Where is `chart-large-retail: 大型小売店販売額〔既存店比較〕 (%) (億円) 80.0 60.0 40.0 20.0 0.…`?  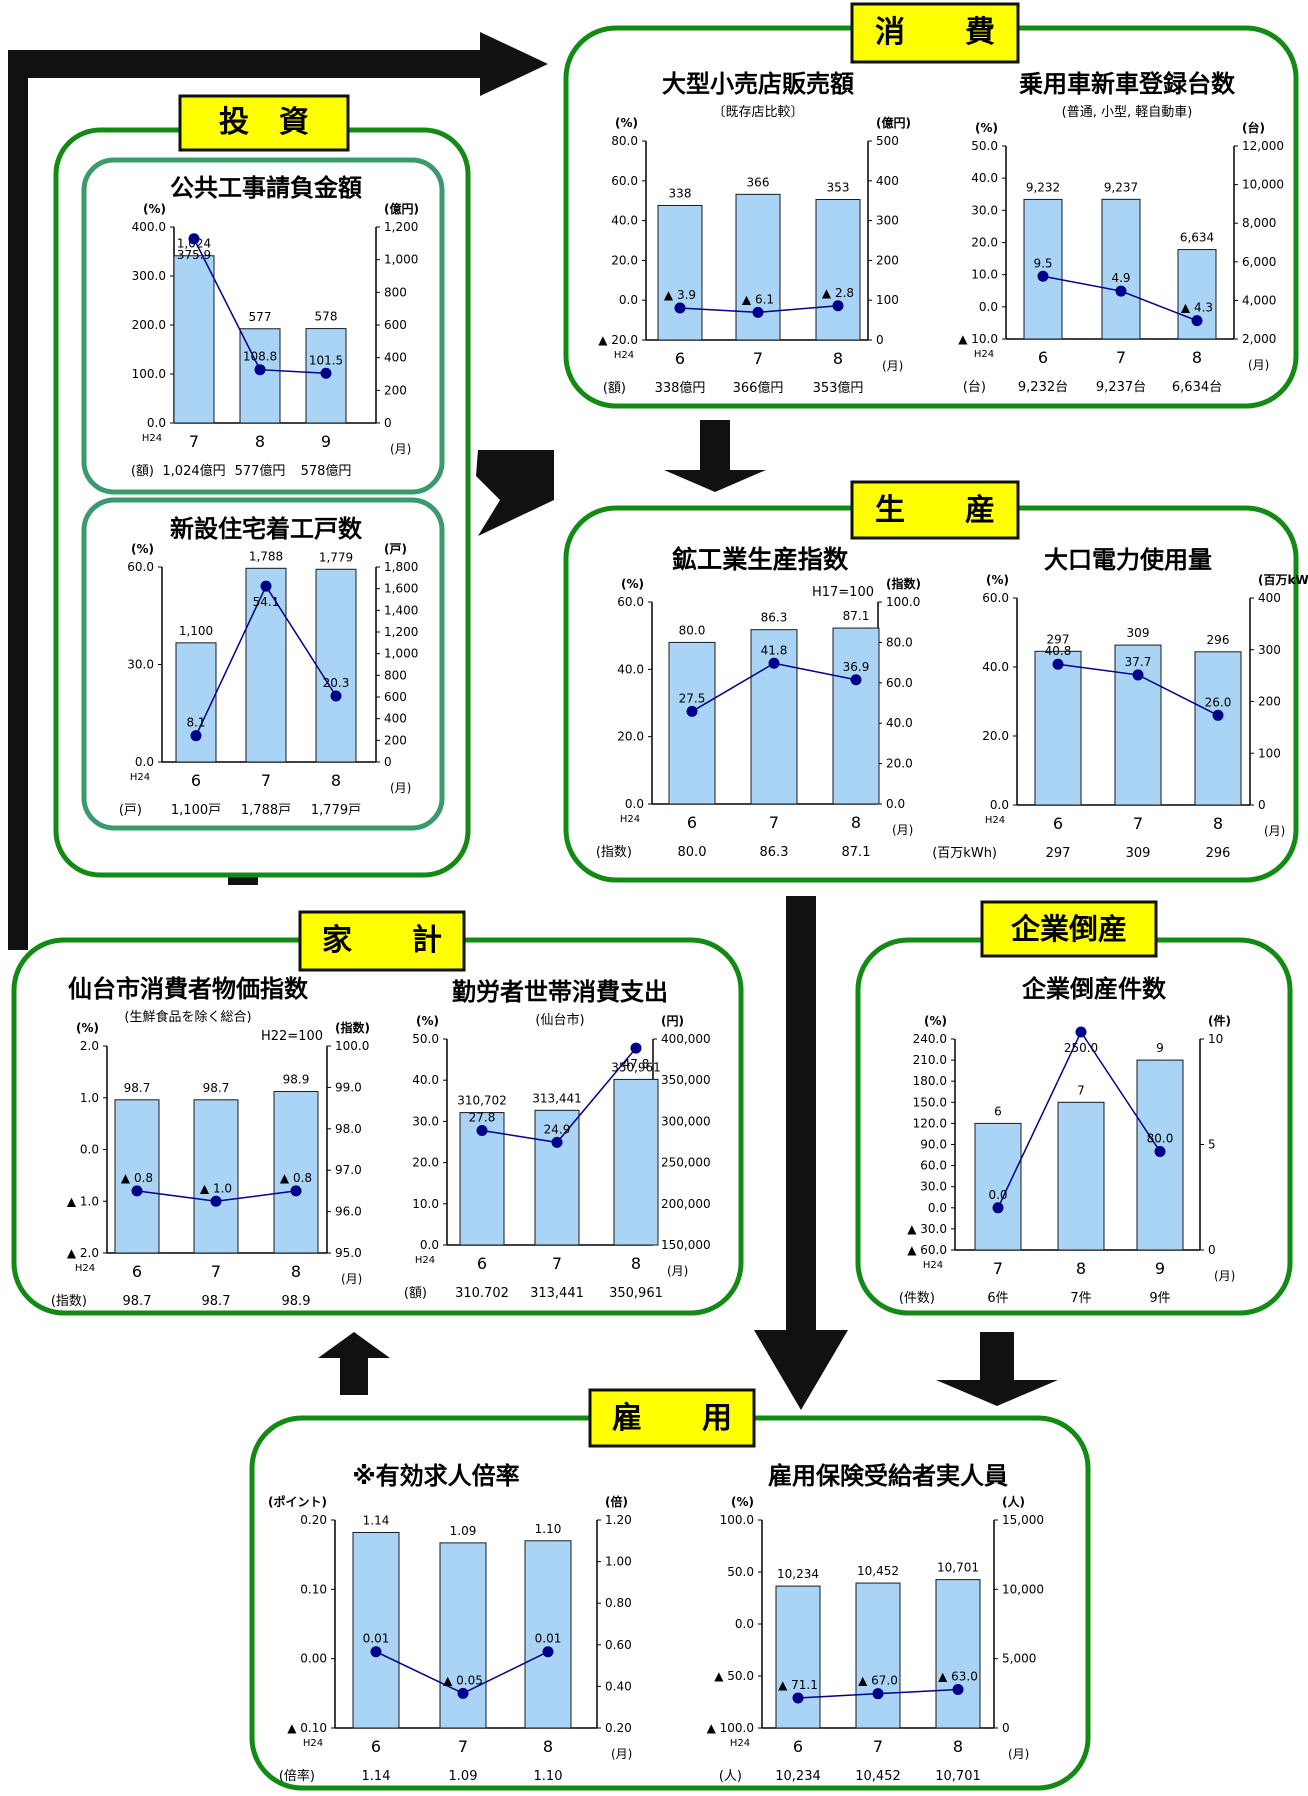
chart-large-retail: 大型小売店販売額〔既存店比較〕 (%) (億円) 80.0 60.0 40.0 20.0 0.… is located at coordinates (754, 233).